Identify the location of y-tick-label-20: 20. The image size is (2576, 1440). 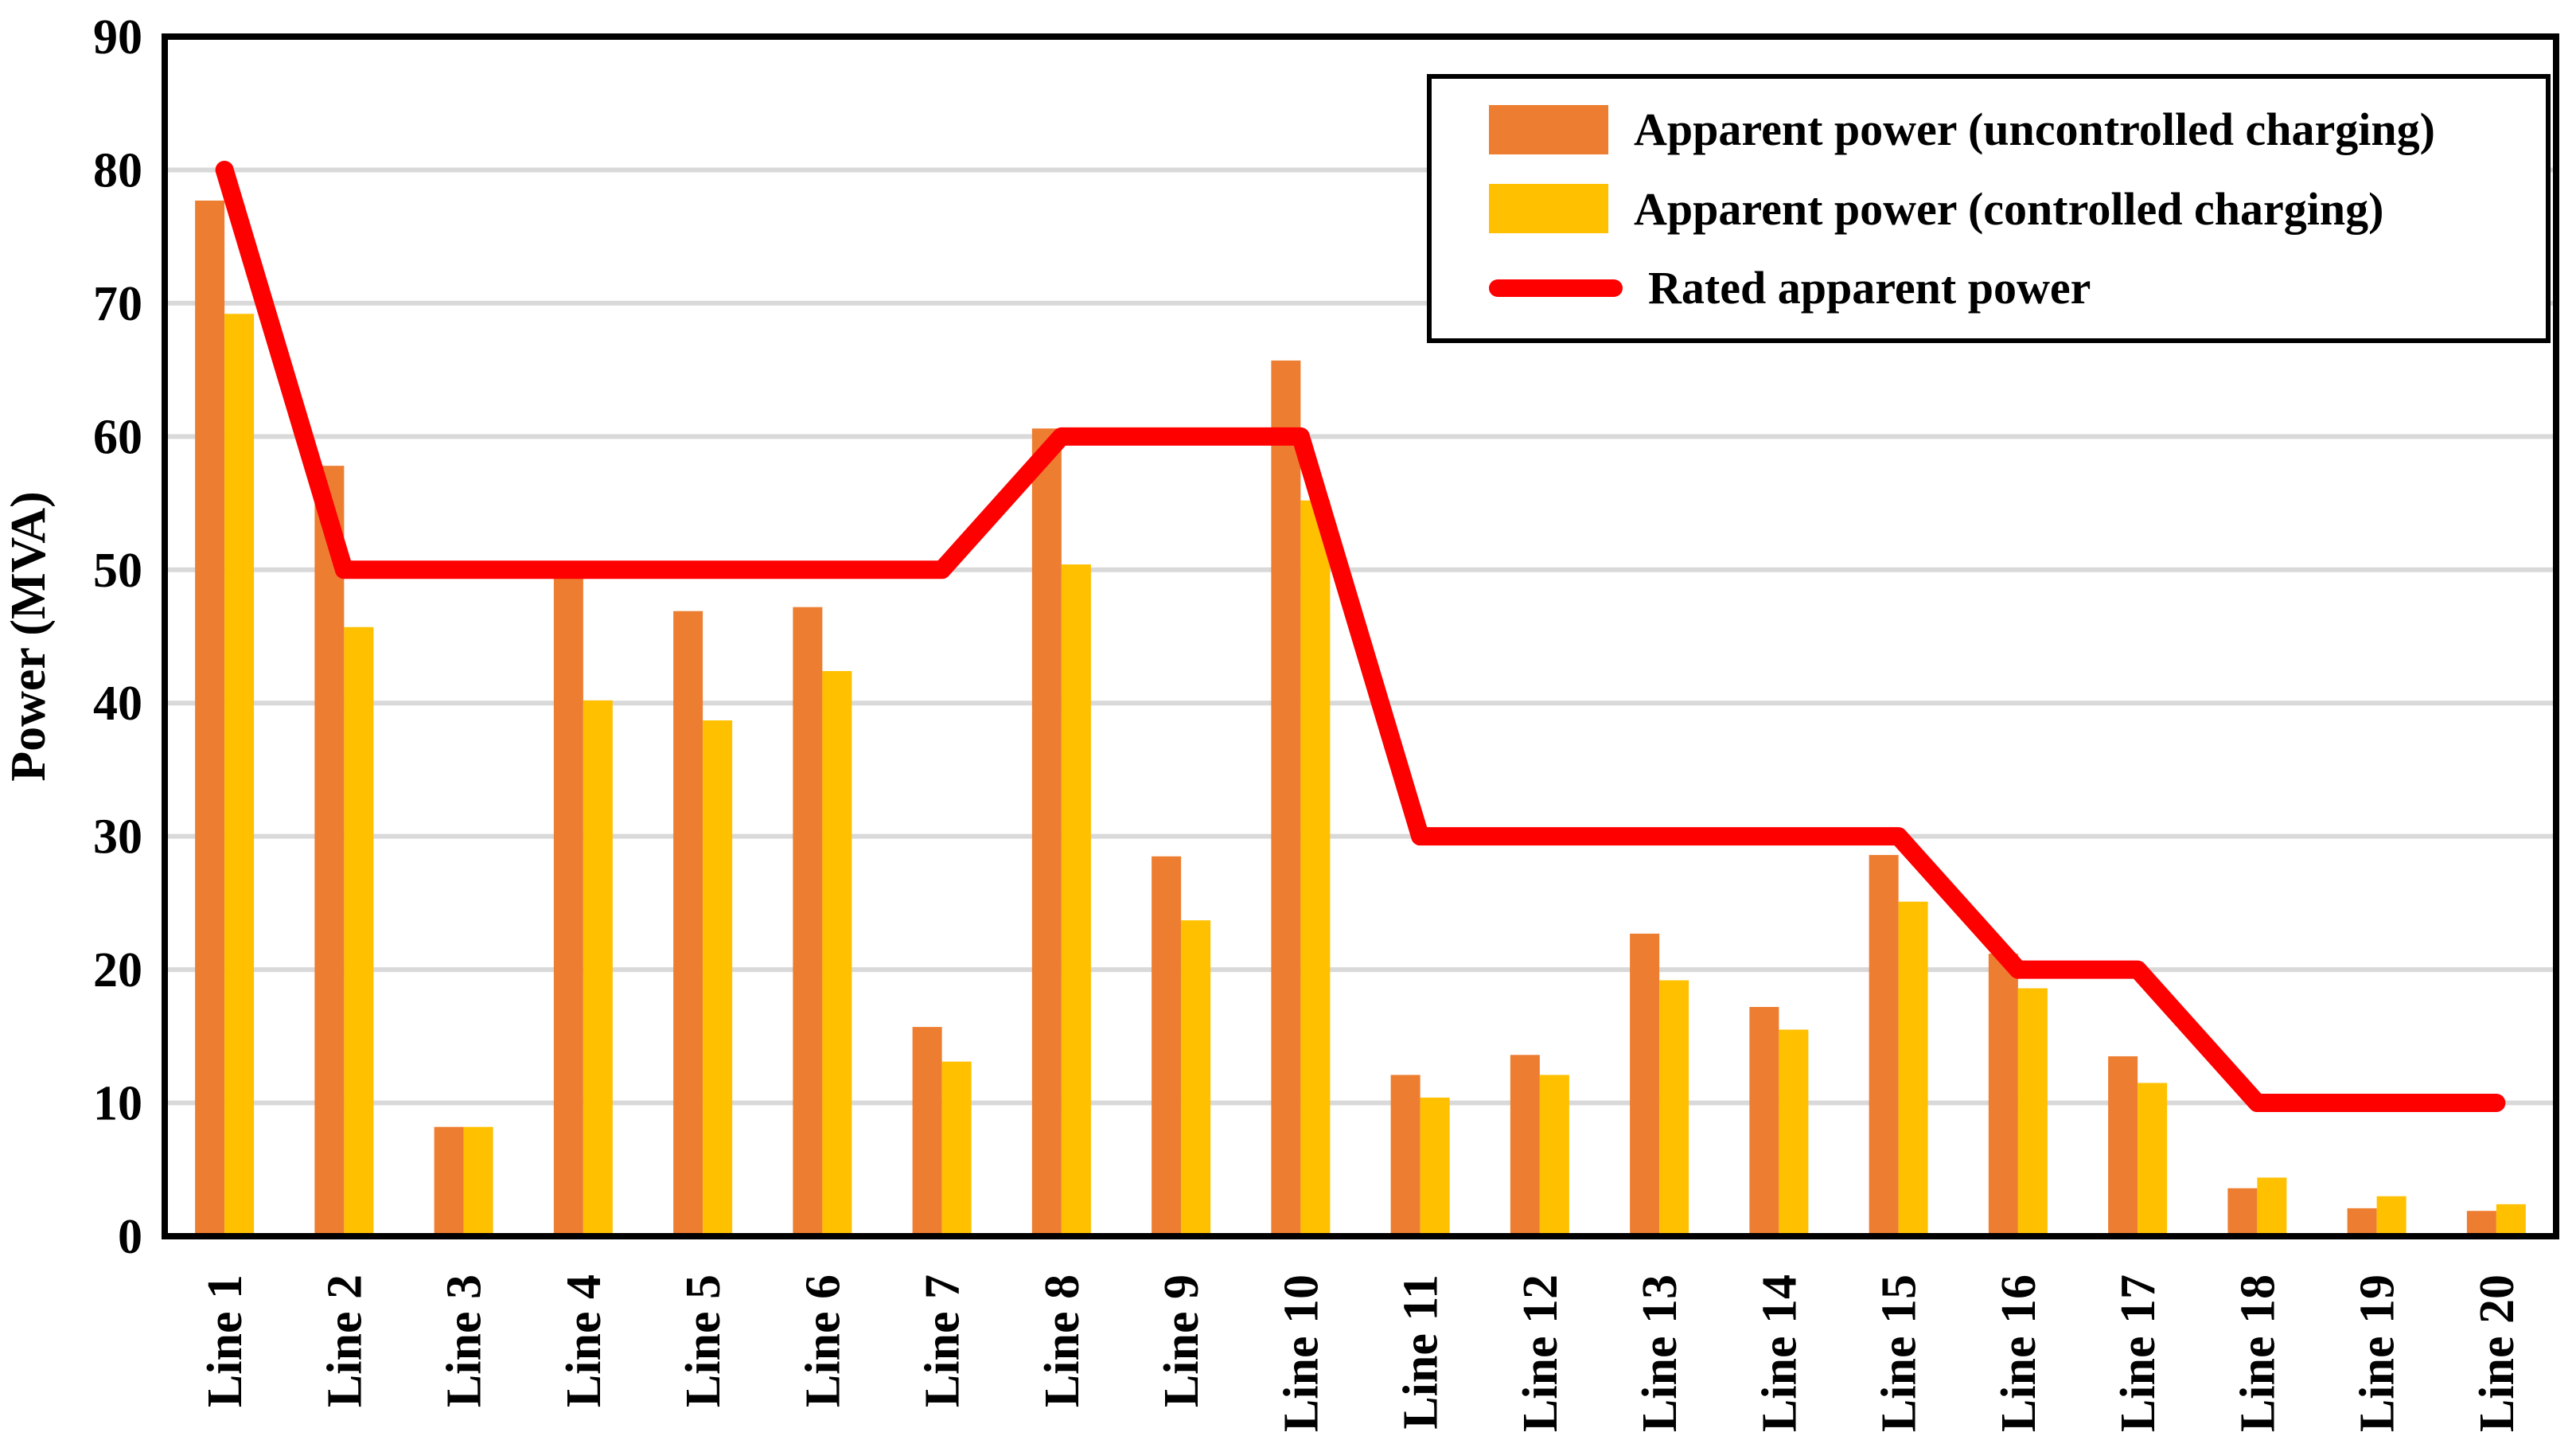
(117, 970).